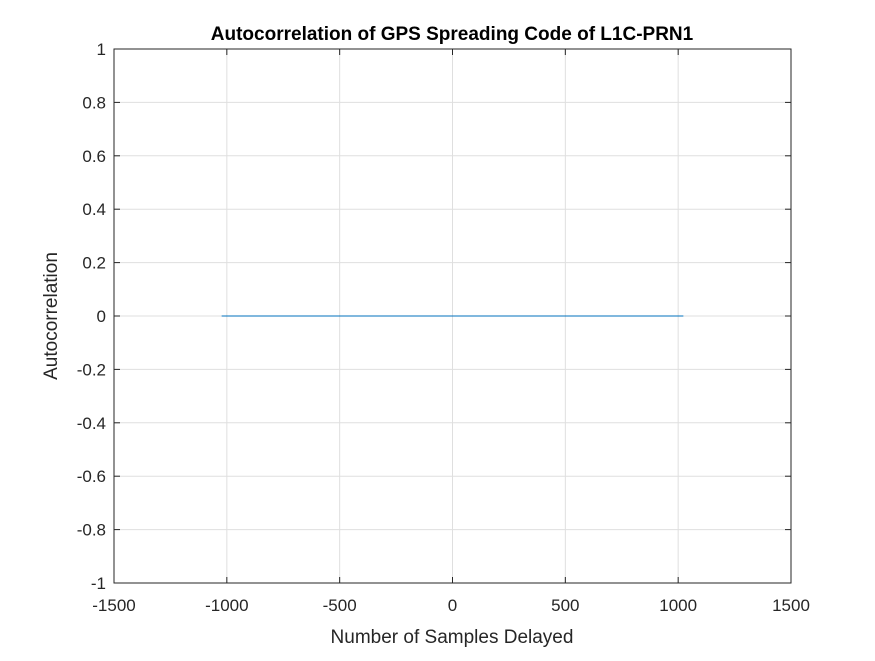 This screenshot has width=875, height=661. What do you see at coordinates (91, 476) in the screenshot?
I see `y-tick-label: -0.6` at bounding box center [91, 476].